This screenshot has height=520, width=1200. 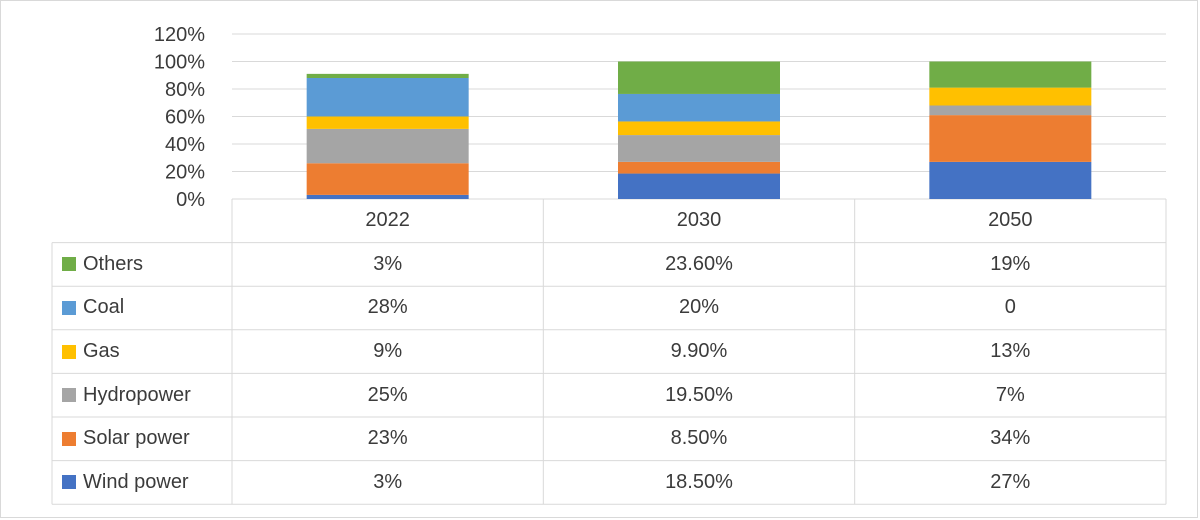 What do you see at coordinates (699, 107) in the screenshot?
I see `bar-segment-coal-2030` at bounding box center [699, 107].